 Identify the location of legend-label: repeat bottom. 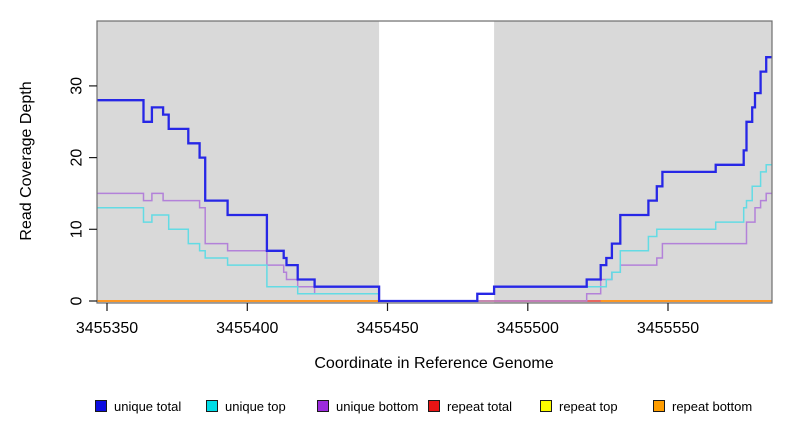
(712, 406).